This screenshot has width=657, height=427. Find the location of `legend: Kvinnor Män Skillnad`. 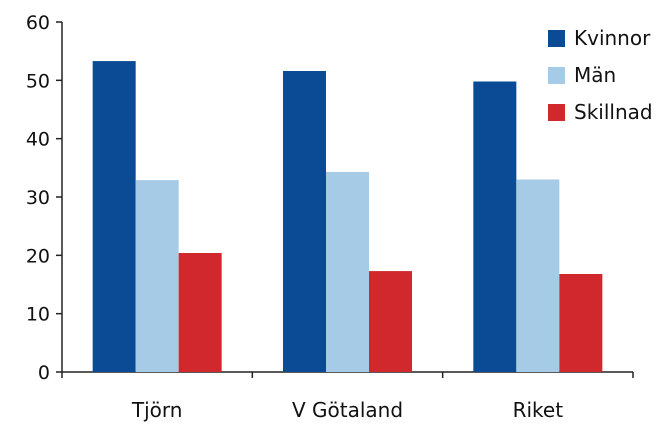

legend: Kvinnor Män Skillnad is located at coordinates (600, 75).